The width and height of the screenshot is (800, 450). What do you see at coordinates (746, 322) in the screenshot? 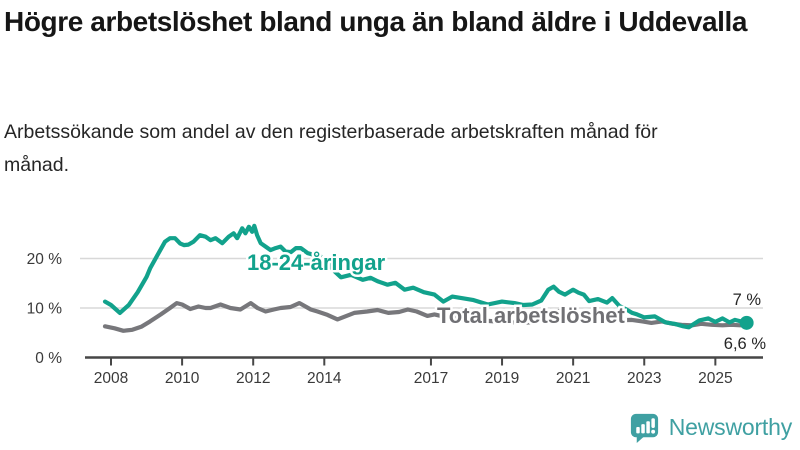
I see `series-end-dot` at bounding box center [746, 322].